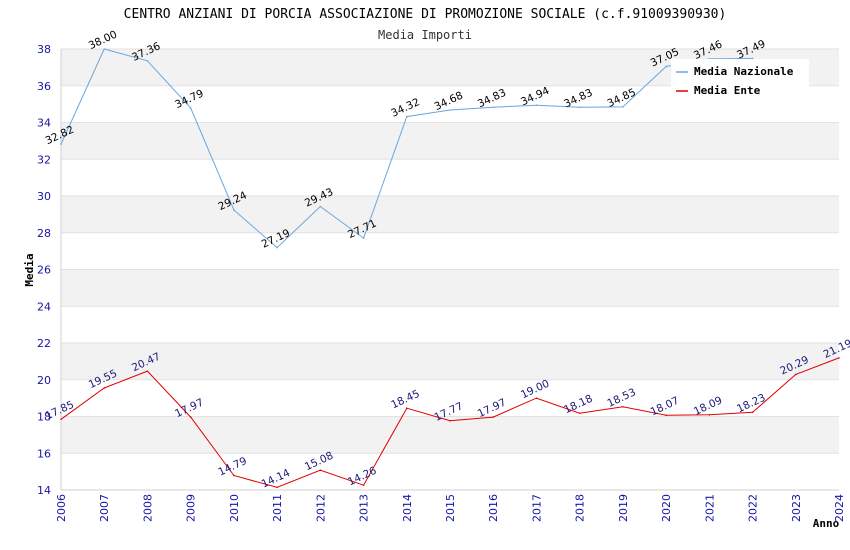 This screenshot has width=850, height=550. What do you see at coordinates (44, 49) in the screenshot?
I see `y-tick-label: 38` at bounding box center [44, 49].